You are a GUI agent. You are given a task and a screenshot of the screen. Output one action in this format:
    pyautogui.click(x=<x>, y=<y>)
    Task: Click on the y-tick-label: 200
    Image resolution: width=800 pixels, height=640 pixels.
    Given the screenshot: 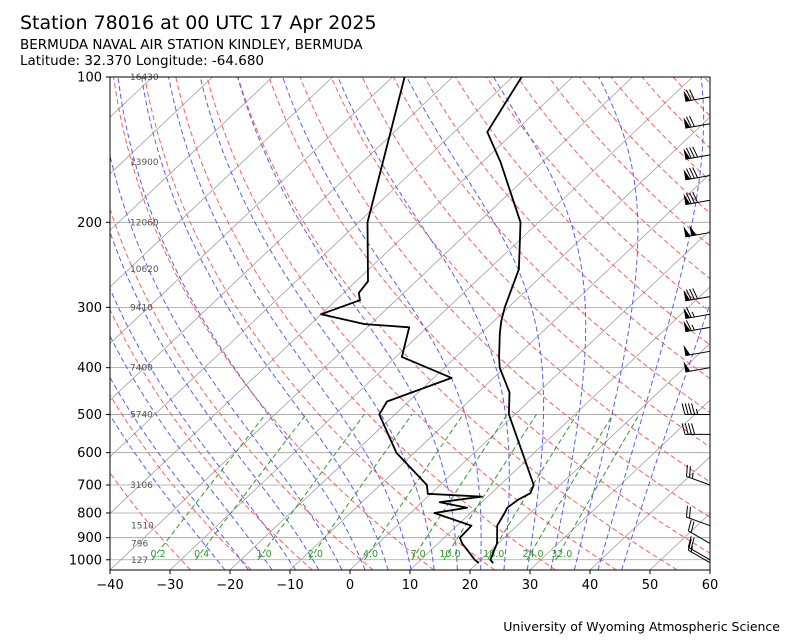 What is the action you would take?
    pyautogui.click(x=89, y=223)
    